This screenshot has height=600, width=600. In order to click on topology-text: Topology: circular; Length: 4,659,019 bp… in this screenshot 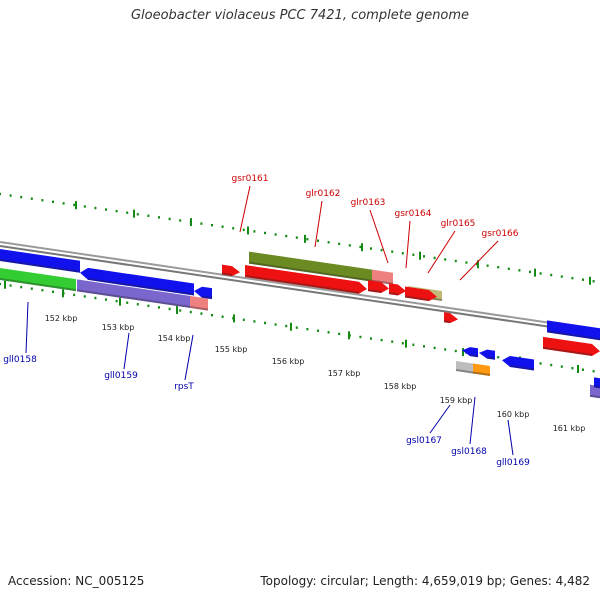, I will do `click(425, 581)`.